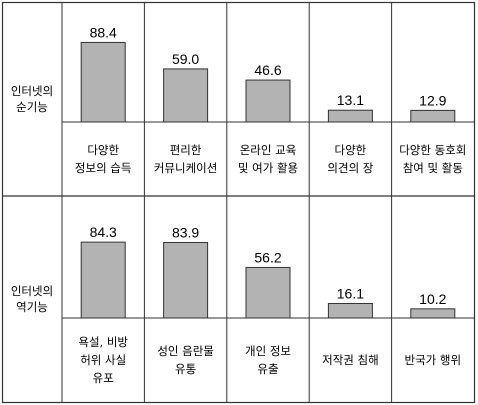 The height and width of the screenshot is (405, 478). What do you see at coordinates (185, 351) in the screenshot?
I see `category-label-line: 성인 음란물` at bounding box center [185, 351].